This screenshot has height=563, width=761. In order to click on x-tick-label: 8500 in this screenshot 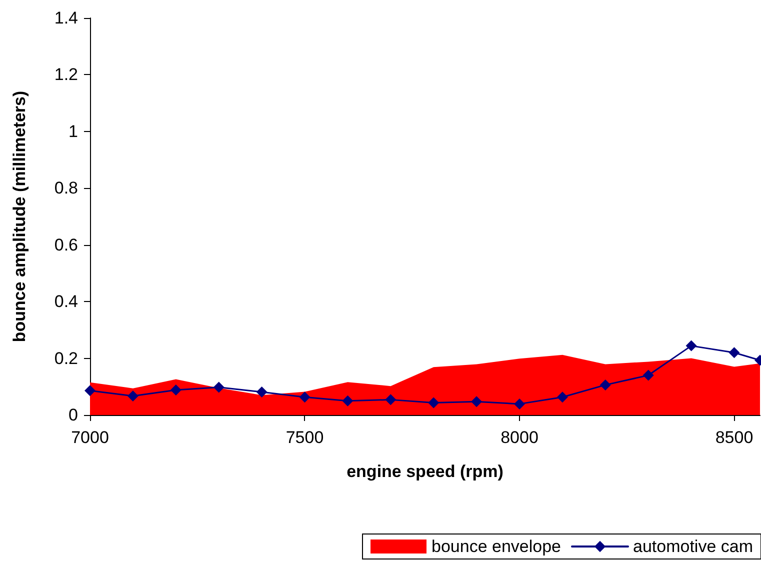, I will do `click(734, 437)`.